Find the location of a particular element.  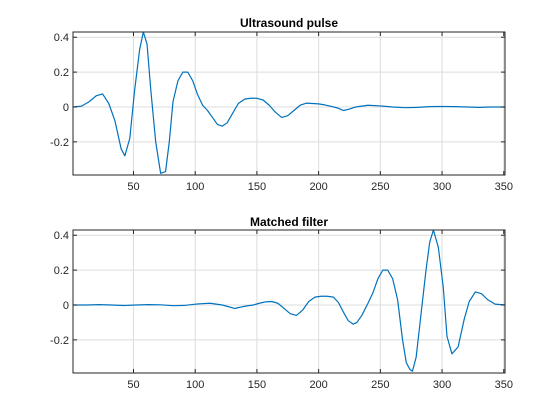

ultrasound-pulse-x-tick-label: 250 is located at coordinates (380, 187).